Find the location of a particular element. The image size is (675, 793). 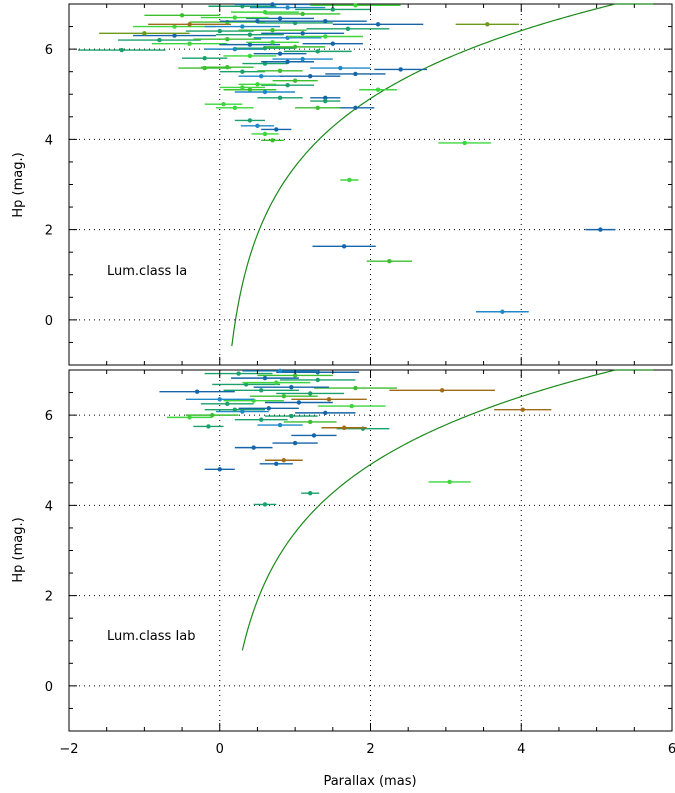

x-tick-label: 4 is located at coordinates (521, 749).